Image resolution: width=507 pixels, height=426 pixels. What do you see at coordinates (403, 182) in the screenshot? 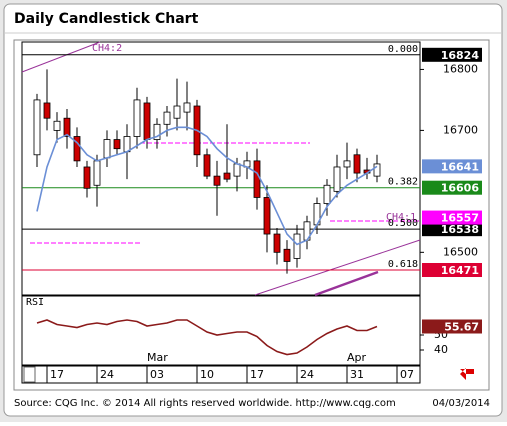
I see `level-label: 0.382` at bounding box center [403, 182].